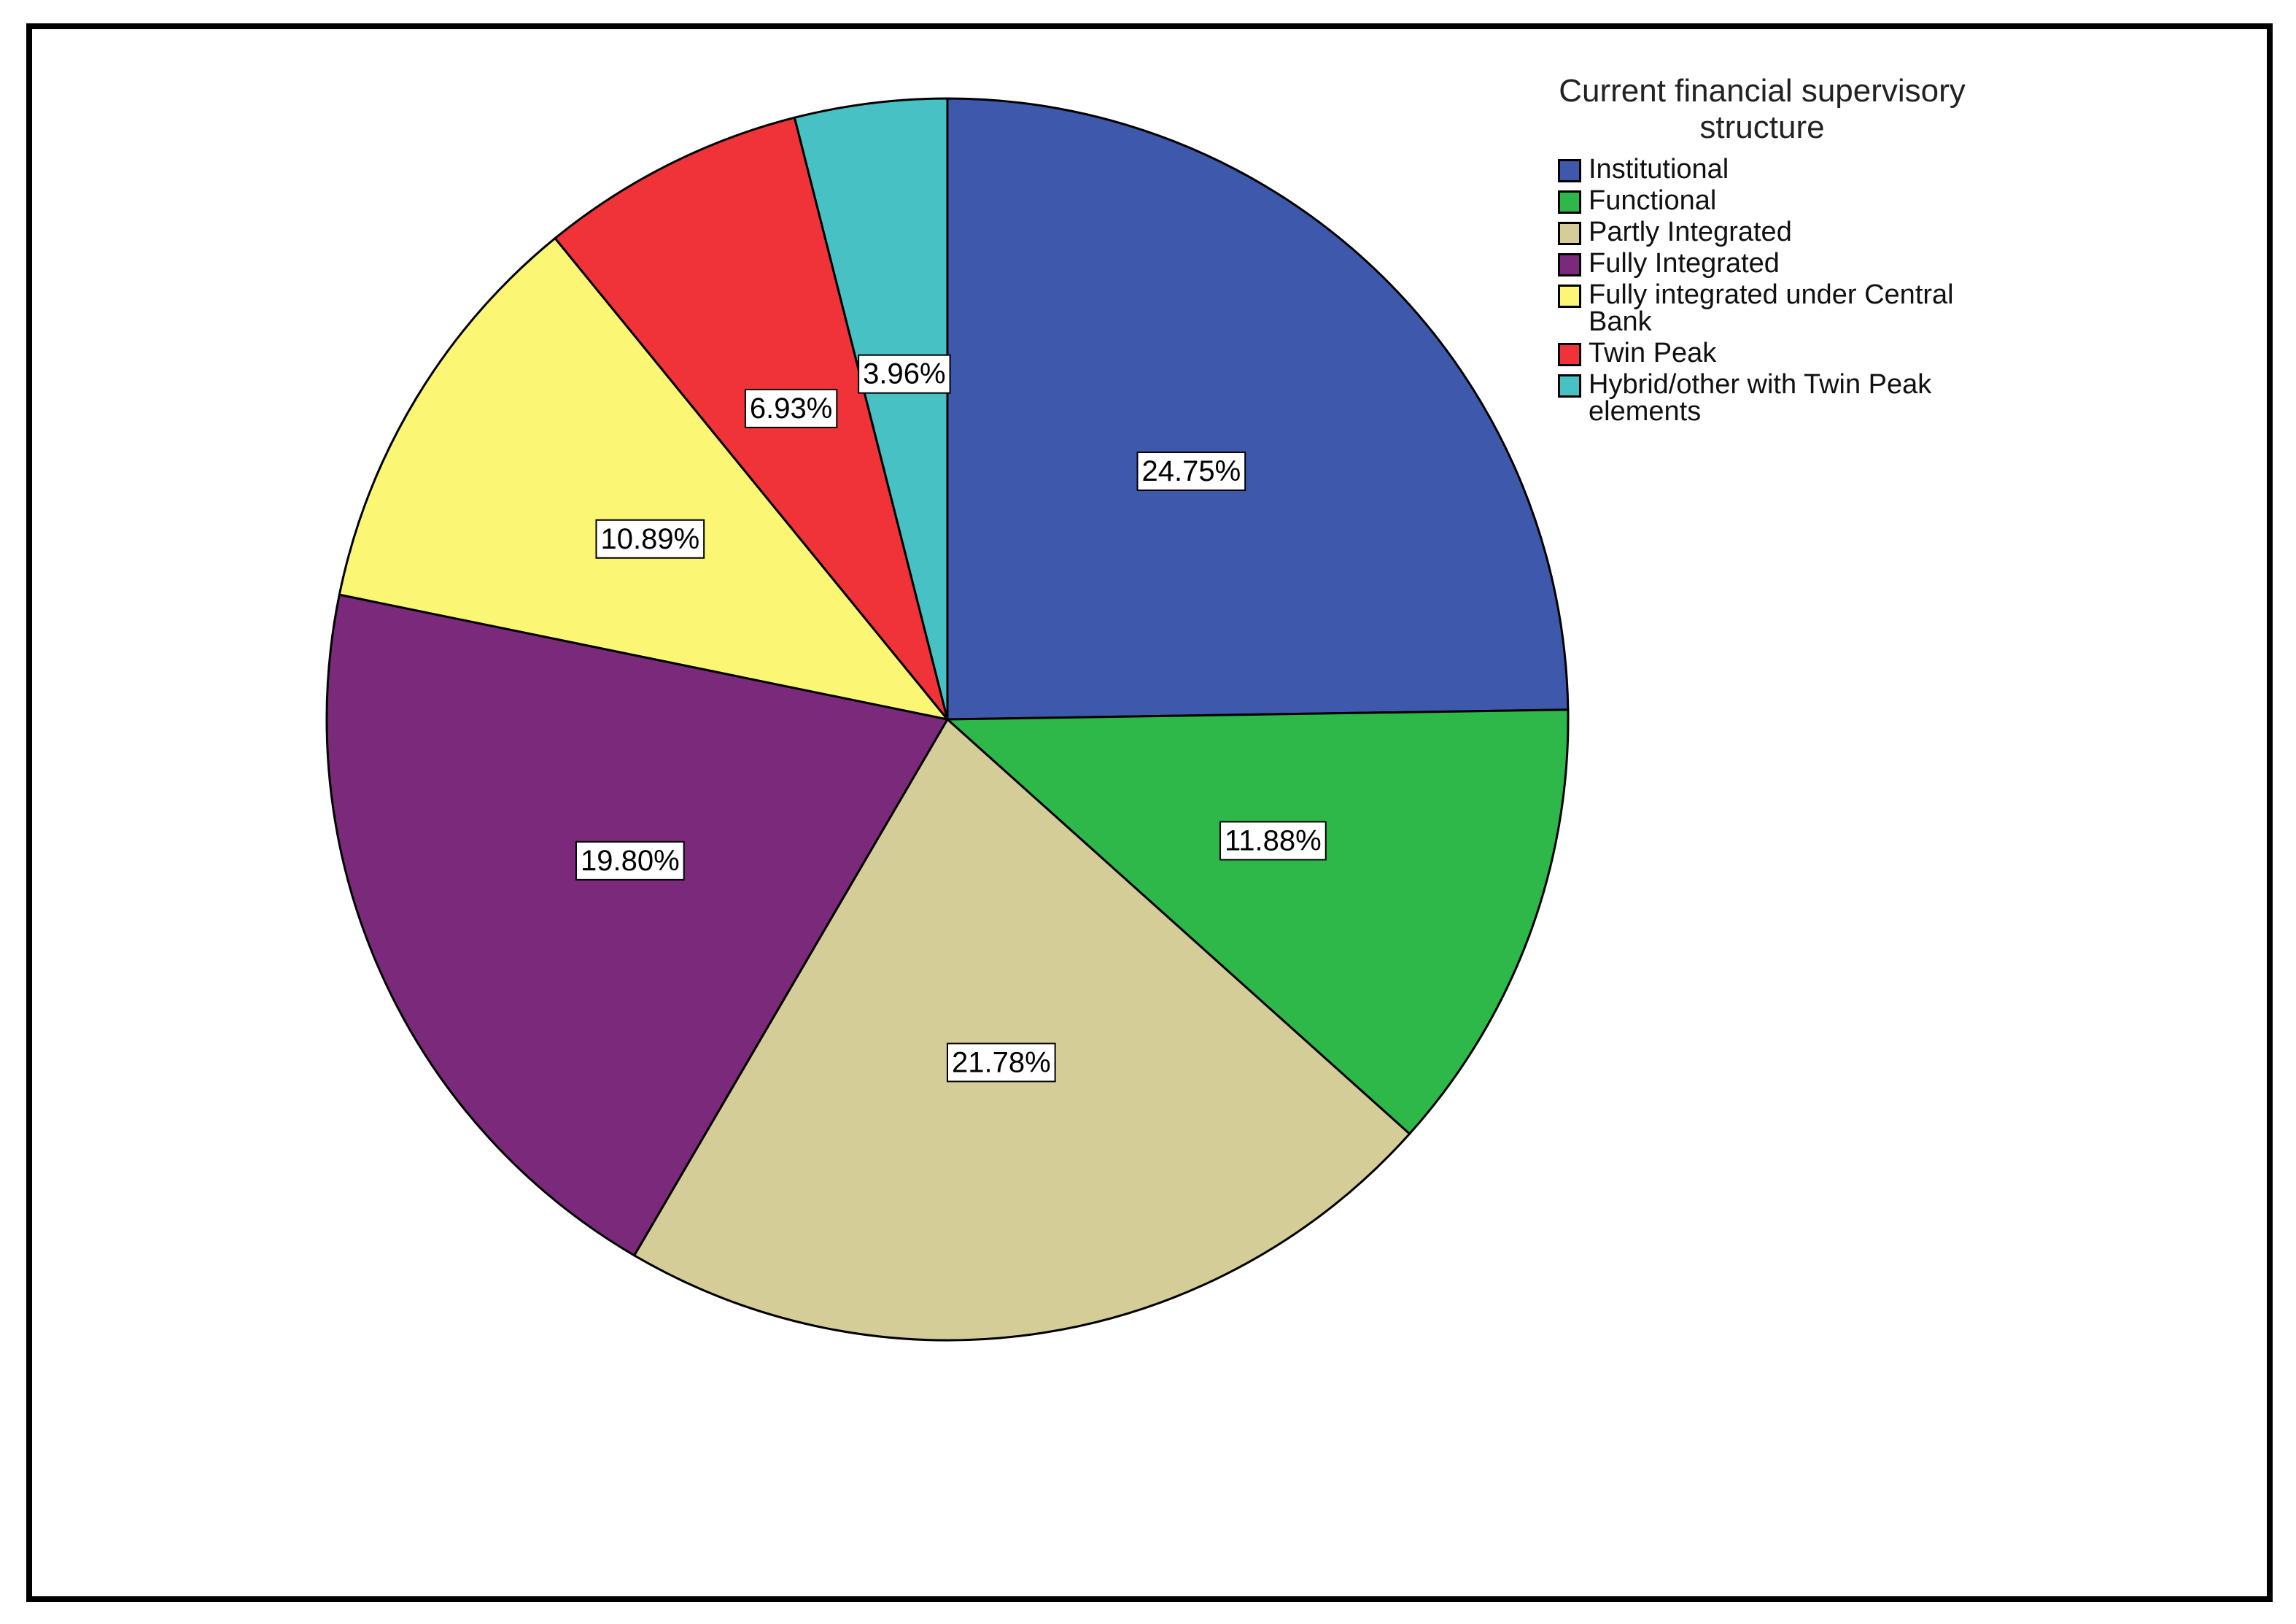  What do you see at coordinates (1653, 200) in the screenshot?
I see `legend-label: Functional` at bounding box center [1653, 200].